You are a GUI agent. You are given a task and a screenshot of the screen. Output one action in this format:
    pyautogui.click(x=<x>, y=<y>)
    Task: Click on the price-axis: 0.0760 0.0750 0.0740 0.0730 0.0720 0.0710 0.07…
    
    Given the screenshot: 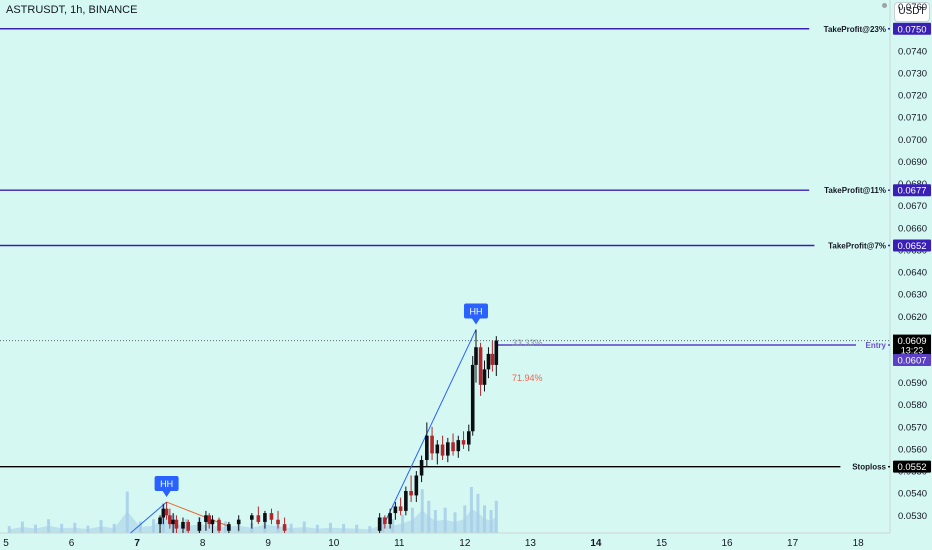 What is the action you would take?
    pyautogui.click(x=908, y=266)
    